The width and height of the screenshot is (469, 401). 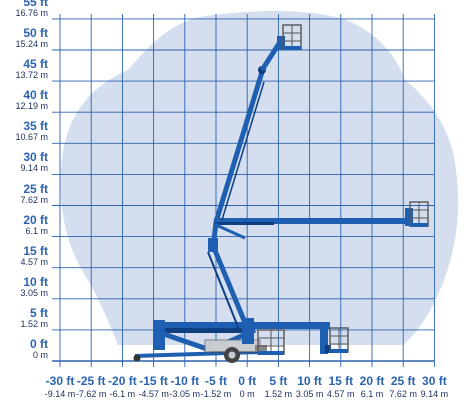 What do you see at coordinates (122, 394) in the screenshot?
I see `x-label-m: -6.1 m` at bounding box center [122, 394].